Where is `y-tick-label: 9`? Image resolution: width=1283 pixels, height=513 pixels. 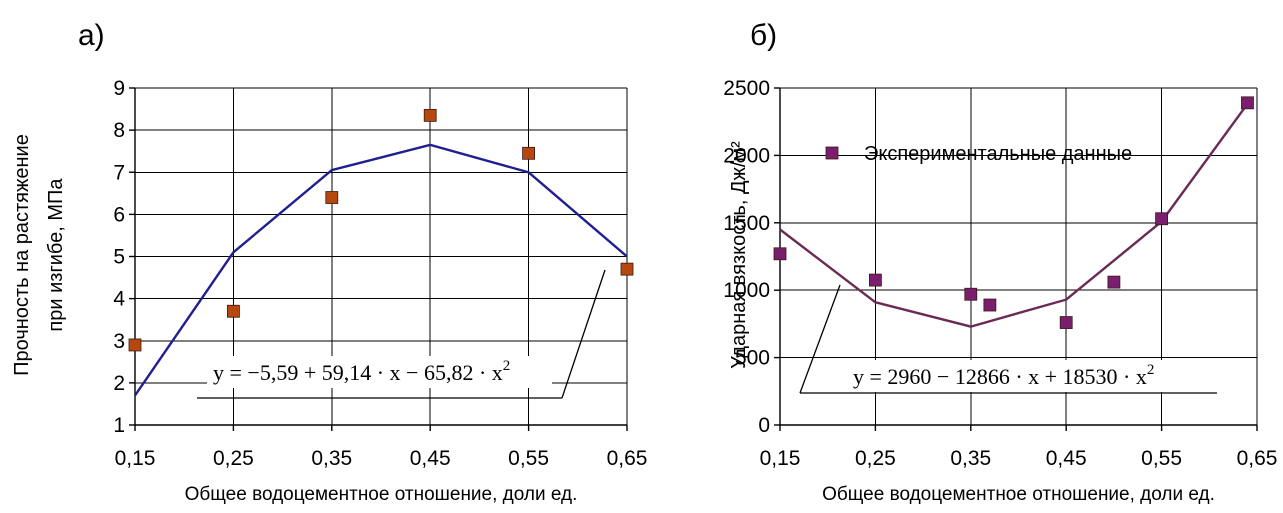 y-tick-label: 9 is located at coordinates (119, 88).